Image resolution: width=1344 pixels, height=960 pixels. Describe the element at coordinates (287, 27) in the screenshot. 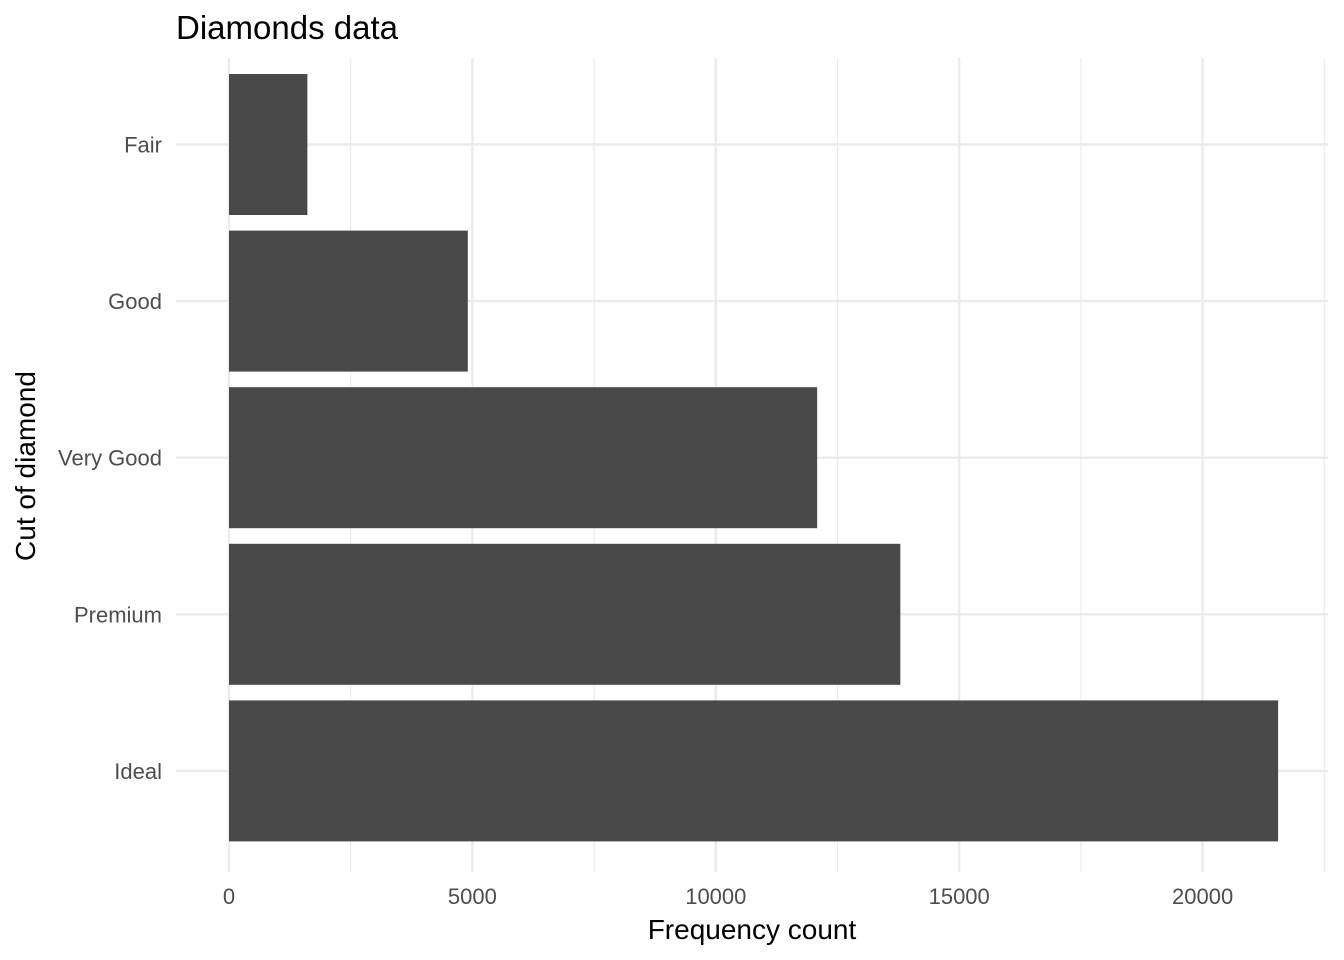

I see `chart-title: Diamonds data` at that location.